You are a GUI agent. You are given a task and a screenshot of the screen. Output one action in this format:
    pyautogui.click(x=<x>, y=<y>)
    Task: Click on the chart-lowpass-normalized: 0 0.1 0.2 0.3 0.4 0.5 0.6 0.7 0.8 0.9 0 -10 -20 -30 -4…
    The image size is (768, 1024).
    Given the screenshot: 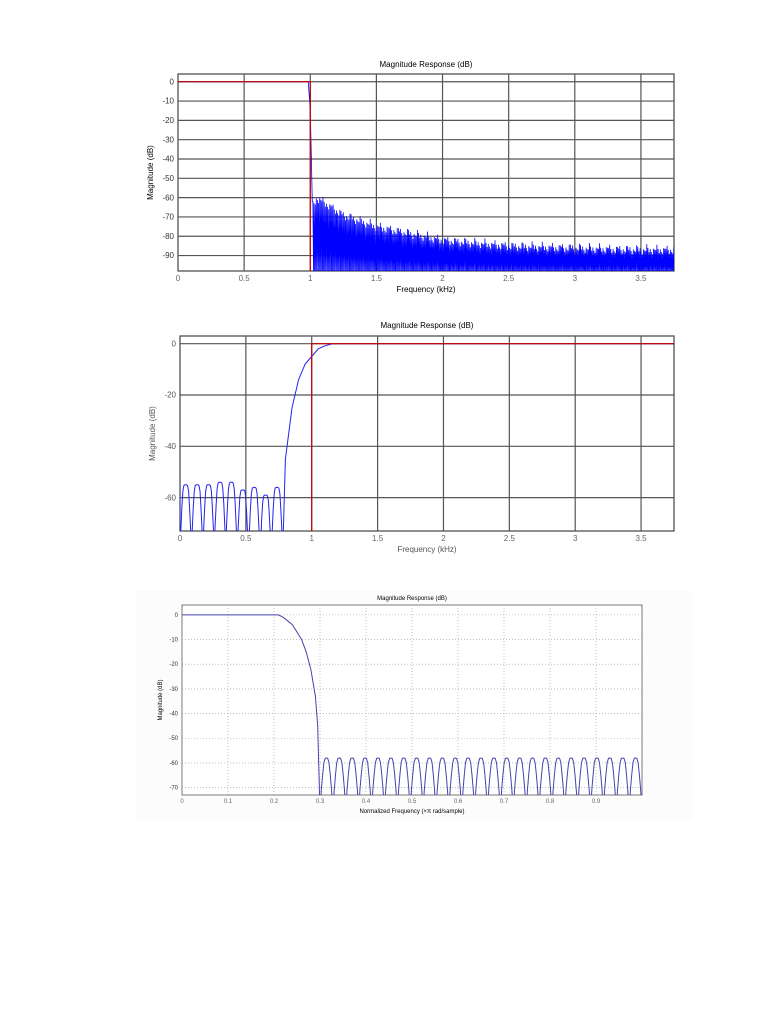 What is the action you would take?
    pyautogui.click(x=400, y=705)
    